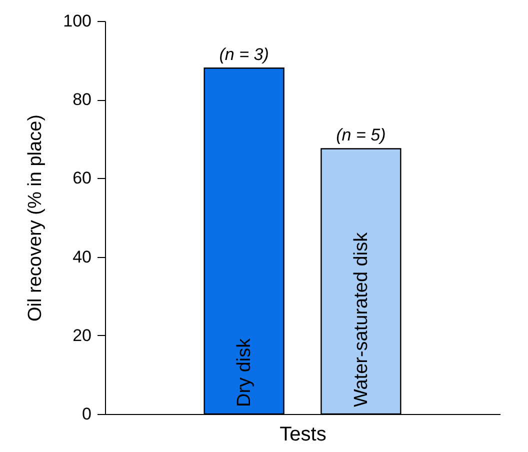 This screenshot has height=452, width=528. What do you see at coordinates (82, 256) in the screenshot?
I see `y-tick-label: 40` at bounding box center [82, 256].